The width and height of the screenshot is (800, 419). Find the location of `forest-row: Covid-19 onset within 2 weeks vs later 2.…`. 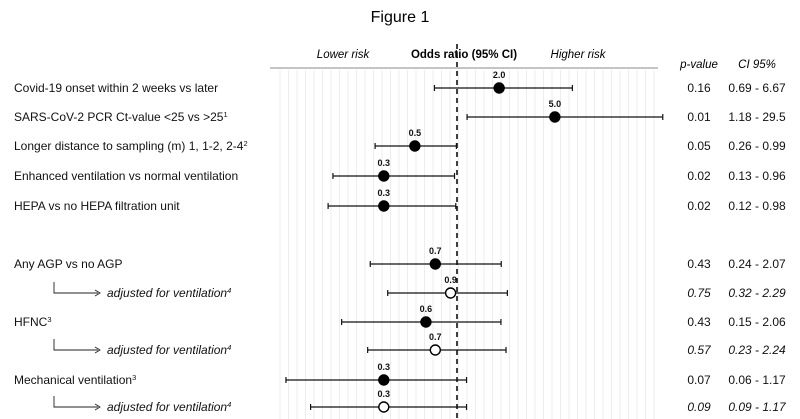

forest-row: Covid-19 onset within 2 weeks vs later 2.… is located at coordinates (400, 82).